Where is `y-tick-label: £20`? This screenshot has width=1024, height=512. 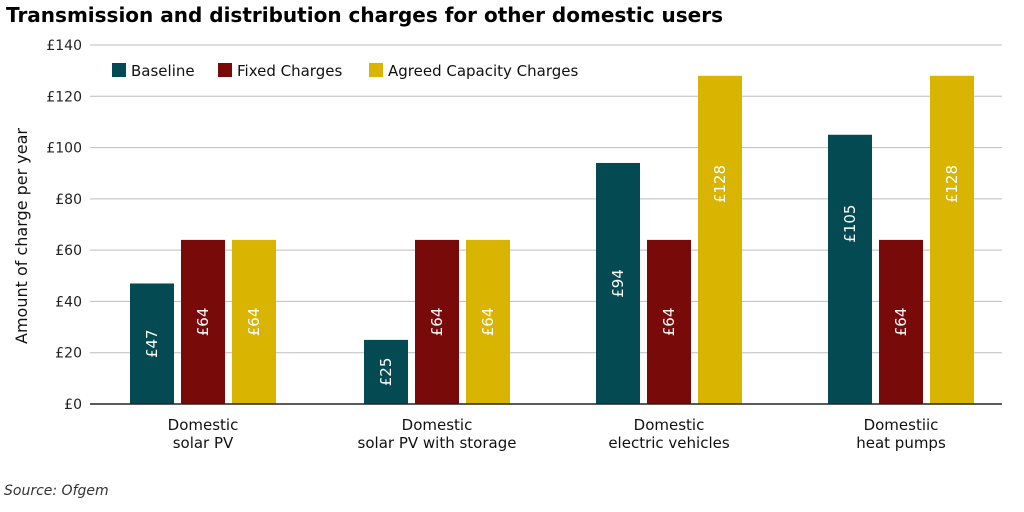
y-tick-label: £20 is located at coordinates (68, 354).